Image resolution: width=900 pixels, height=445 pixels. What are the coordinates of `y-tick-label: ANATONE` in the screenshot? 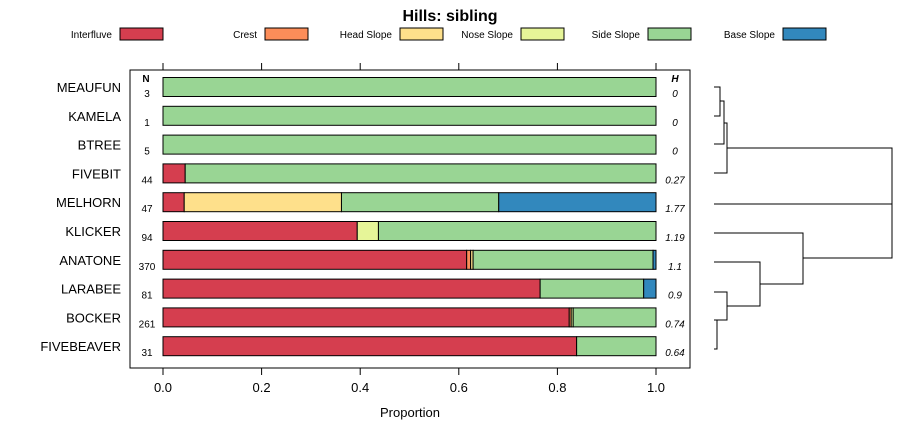 It's located at (90, 260).